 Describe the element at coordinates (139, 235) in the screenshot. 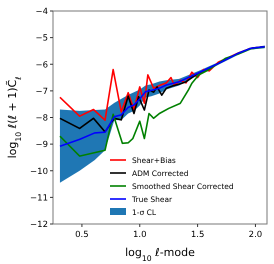

I see `x-tick-label: 1.0` at that location.